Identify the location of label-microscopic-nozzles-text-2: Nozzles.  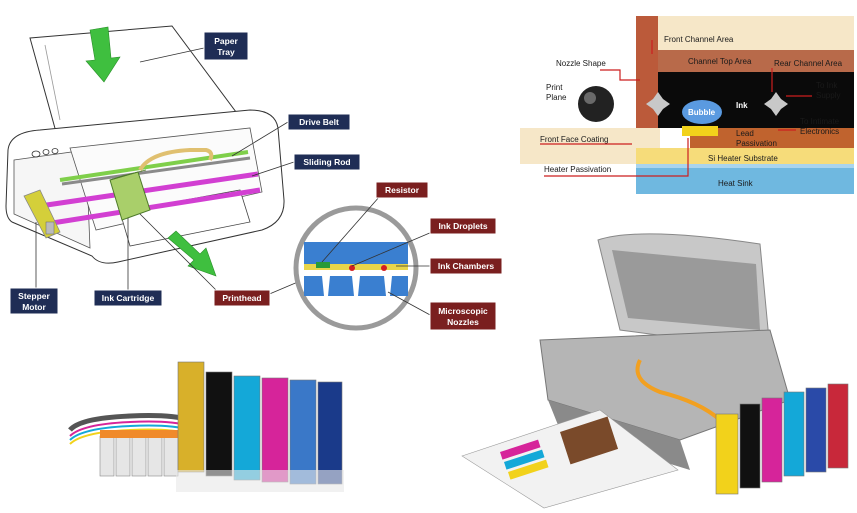
(463, 322).